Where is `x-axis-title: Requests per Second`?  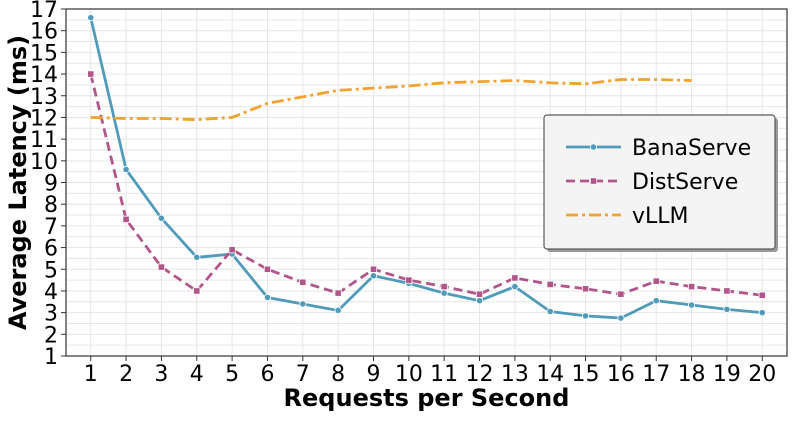 x-axis-title: Requests per Second is located at coordinates (427, 398).